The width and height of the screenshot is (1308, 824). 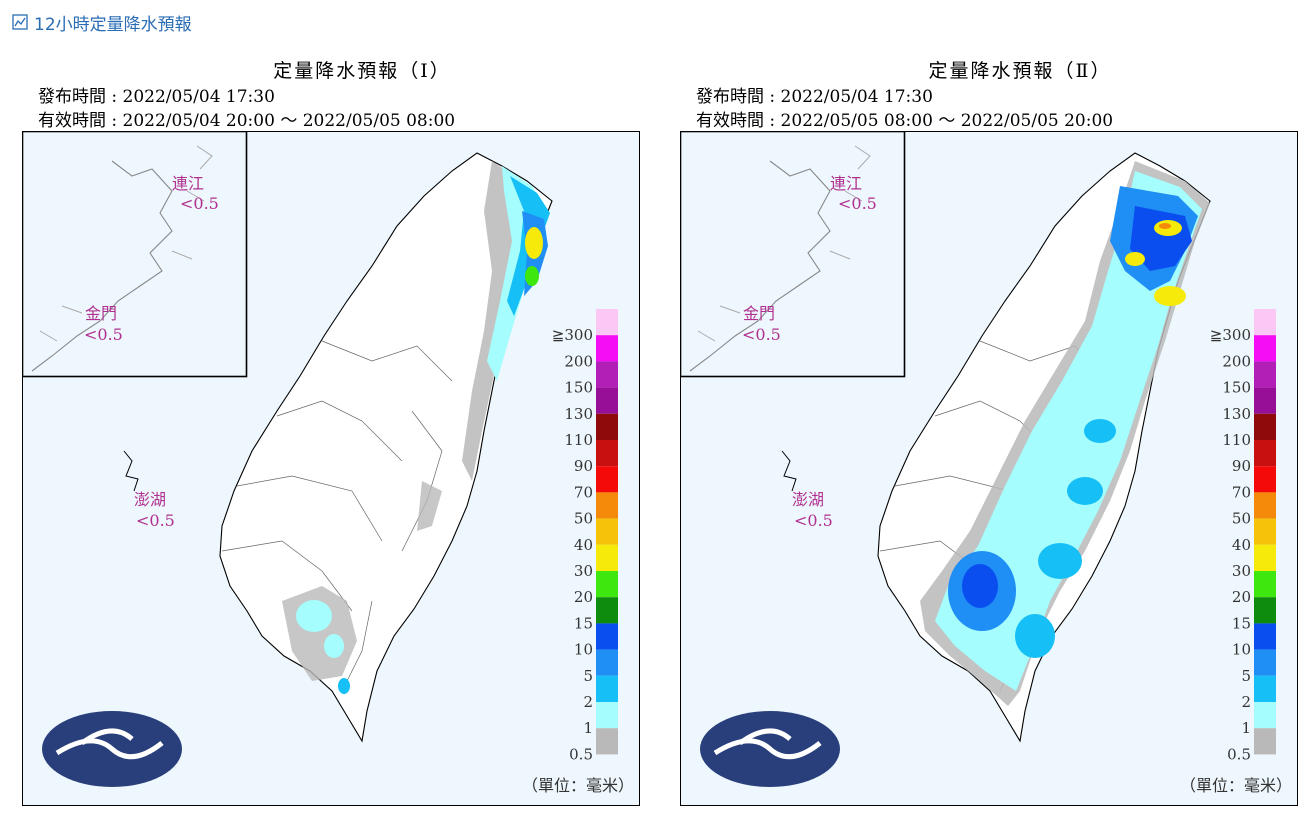 What do you see at coordinates (1020, 71) in the screenshot?
I see `map-title: 定量降水預報（Ⅱ）` at bounding box center [1020, 71].